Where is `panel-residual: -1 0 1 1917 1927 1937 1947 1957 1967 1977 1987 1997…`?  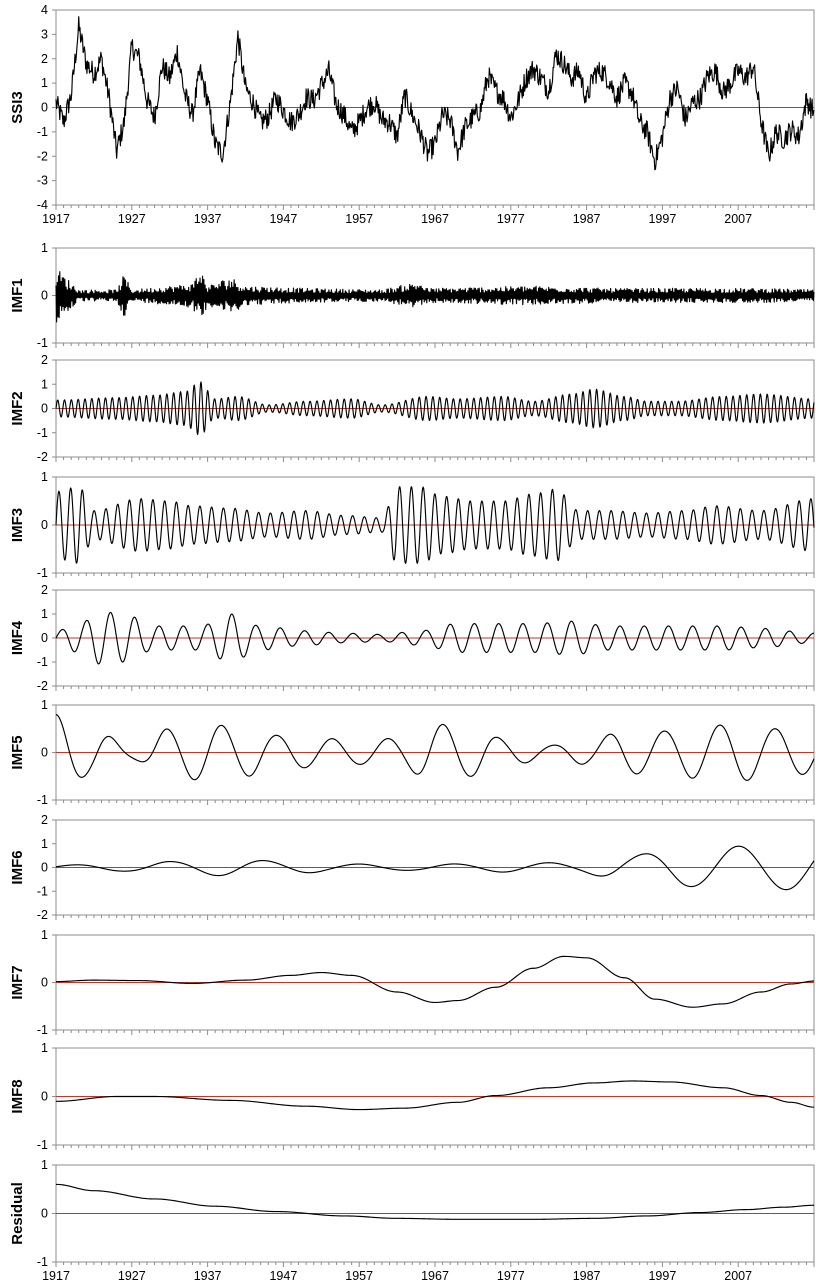
panel-residual: -1 0 1 1917 1927 1937 1947 1957 1967 1977 1987 1997… is located at coordinates (412, 1220).